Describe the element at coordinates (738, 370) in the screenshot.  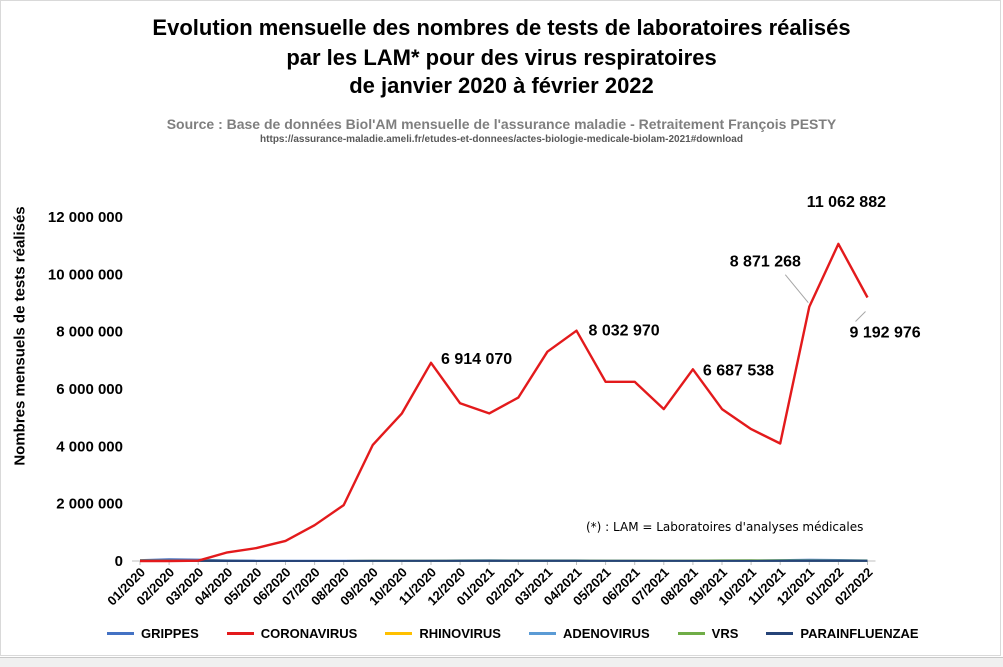
I see `data-label: 6 687 538` at that location.